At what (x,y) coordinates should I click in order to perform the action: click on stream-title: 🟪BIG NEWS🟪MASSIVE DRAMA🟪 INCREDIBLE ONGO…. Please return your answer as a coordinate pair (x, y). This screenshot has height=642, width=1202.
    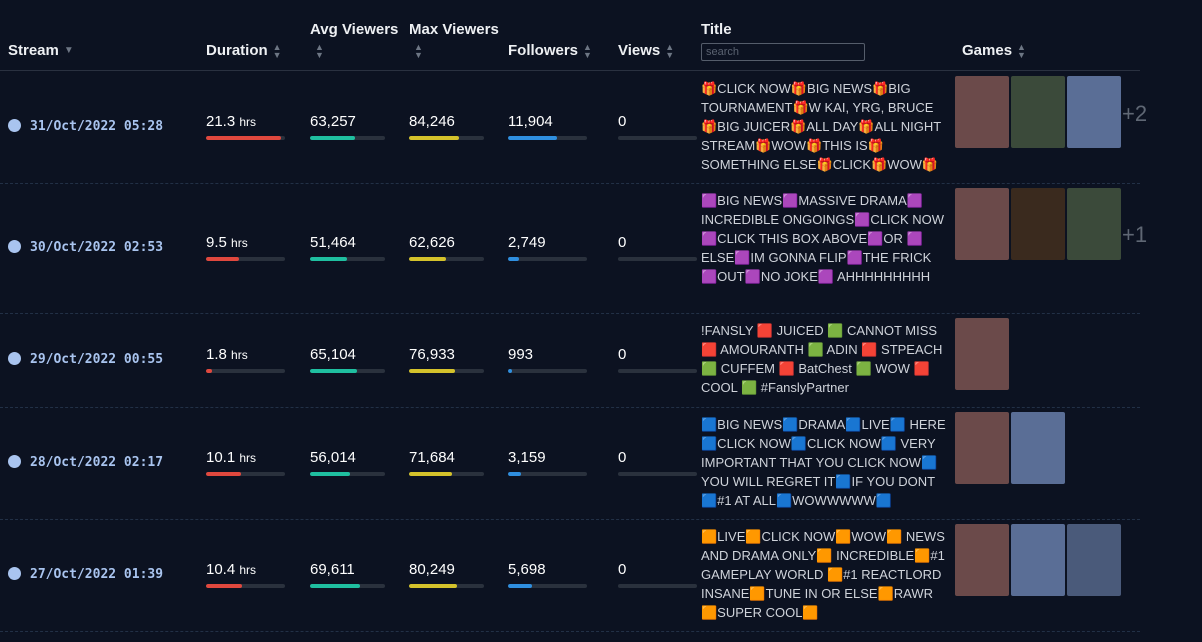
    Looking at the image, I should click on (822, 238).